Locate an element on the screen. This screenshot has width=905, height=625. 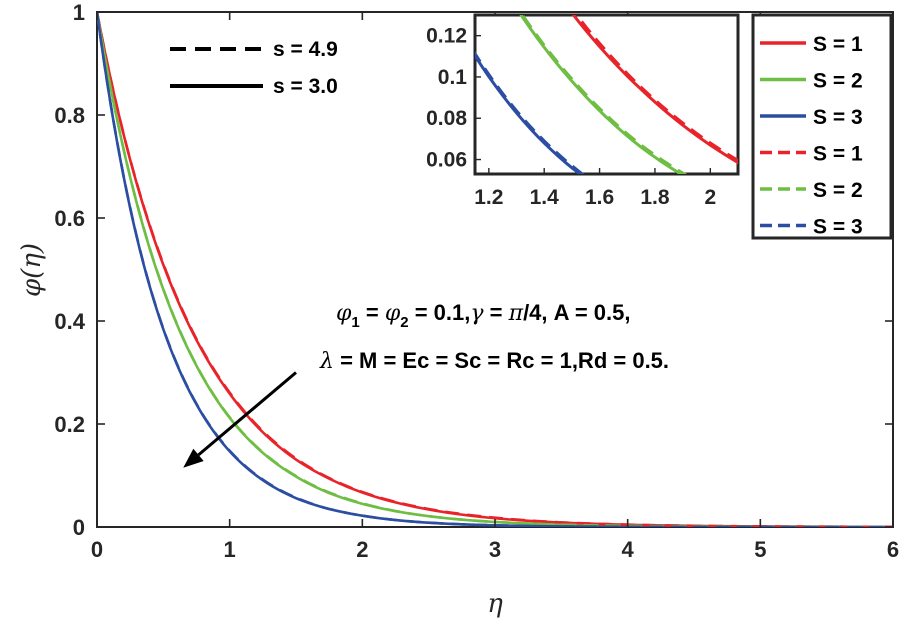
x-axis-label: η is located at coordinates (495, 604).